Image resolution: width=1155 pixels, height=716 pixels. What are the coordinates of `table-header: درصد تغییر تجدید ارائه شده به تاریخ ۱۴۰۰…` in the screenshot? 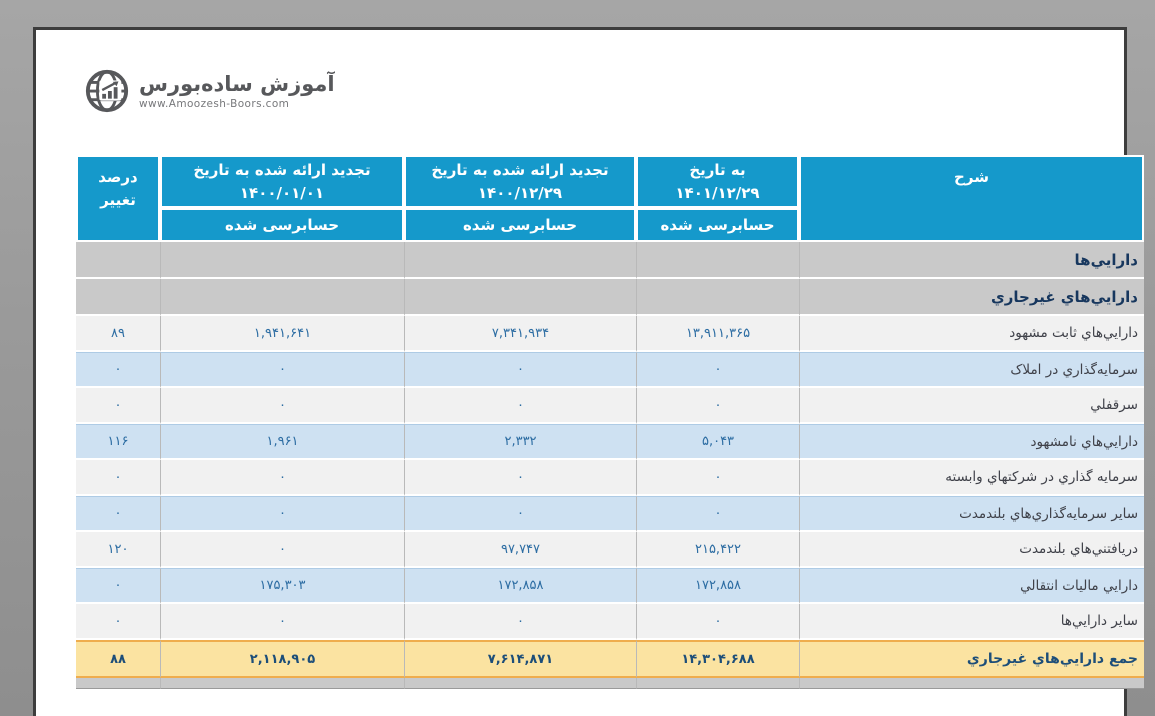 It's located at (610, 198).